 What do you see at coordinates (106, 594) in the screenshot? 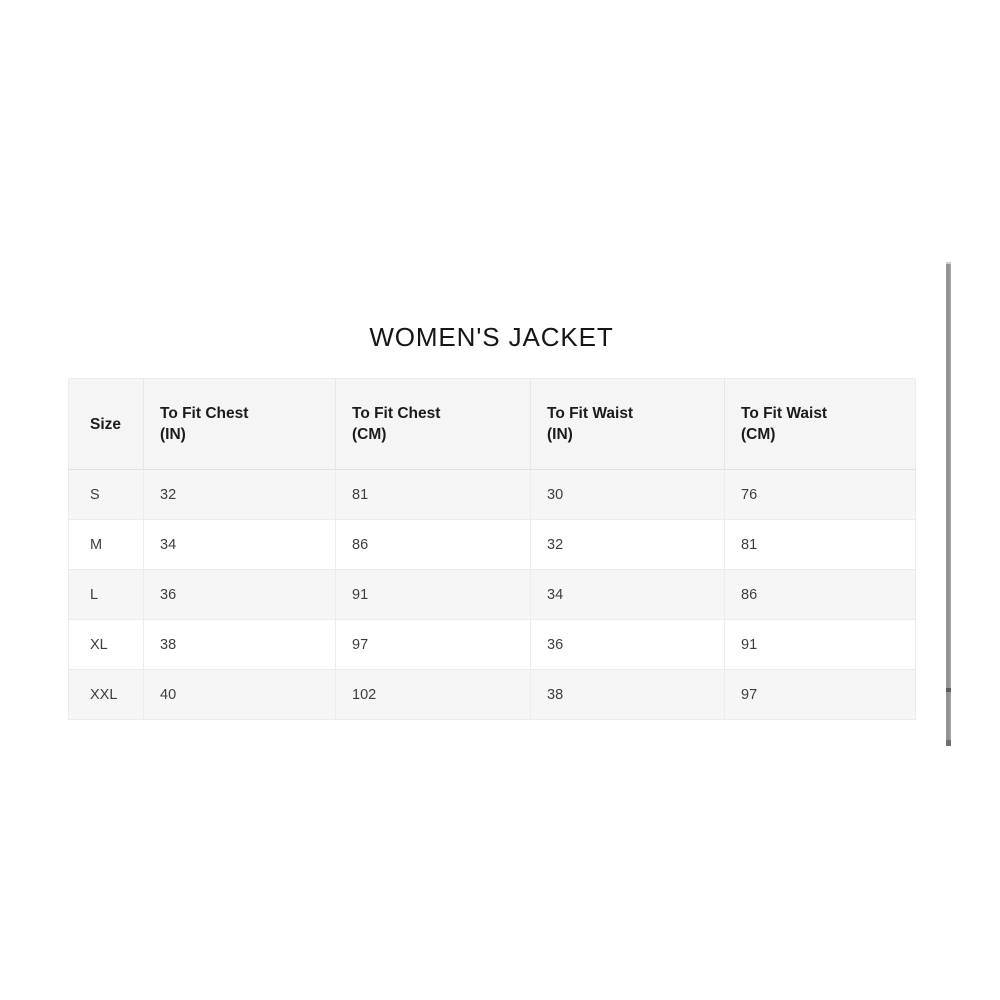
I see `cell-size: L` at bounding box center [106, 594].